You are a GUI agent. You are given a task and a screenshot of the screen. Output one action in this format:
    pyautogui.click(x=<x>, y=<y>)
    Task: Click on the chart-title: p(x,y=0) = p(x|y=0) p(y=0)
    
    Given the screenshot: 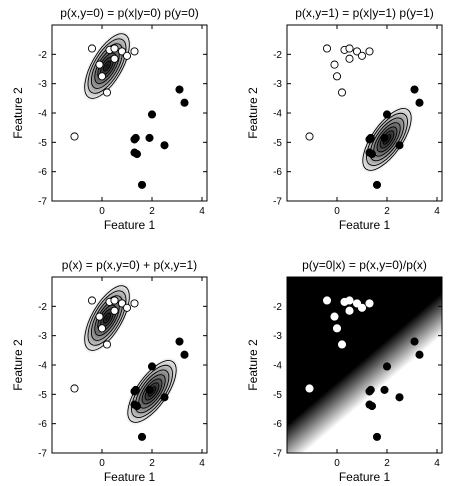 What is the action you would take?
    pyautogui.click(x=129, y=13)
    